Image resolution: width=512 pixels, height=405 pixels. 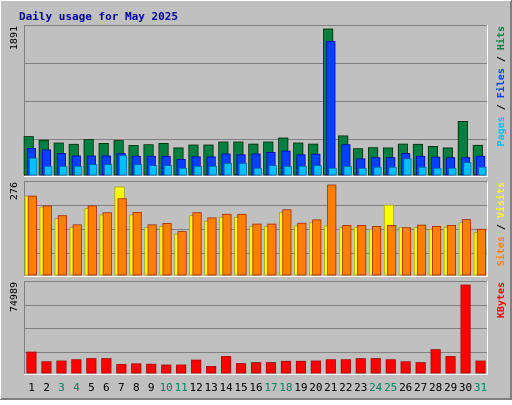 I want to click on chart-title: Daily usage for May 2025, so click(x=98, y=16).